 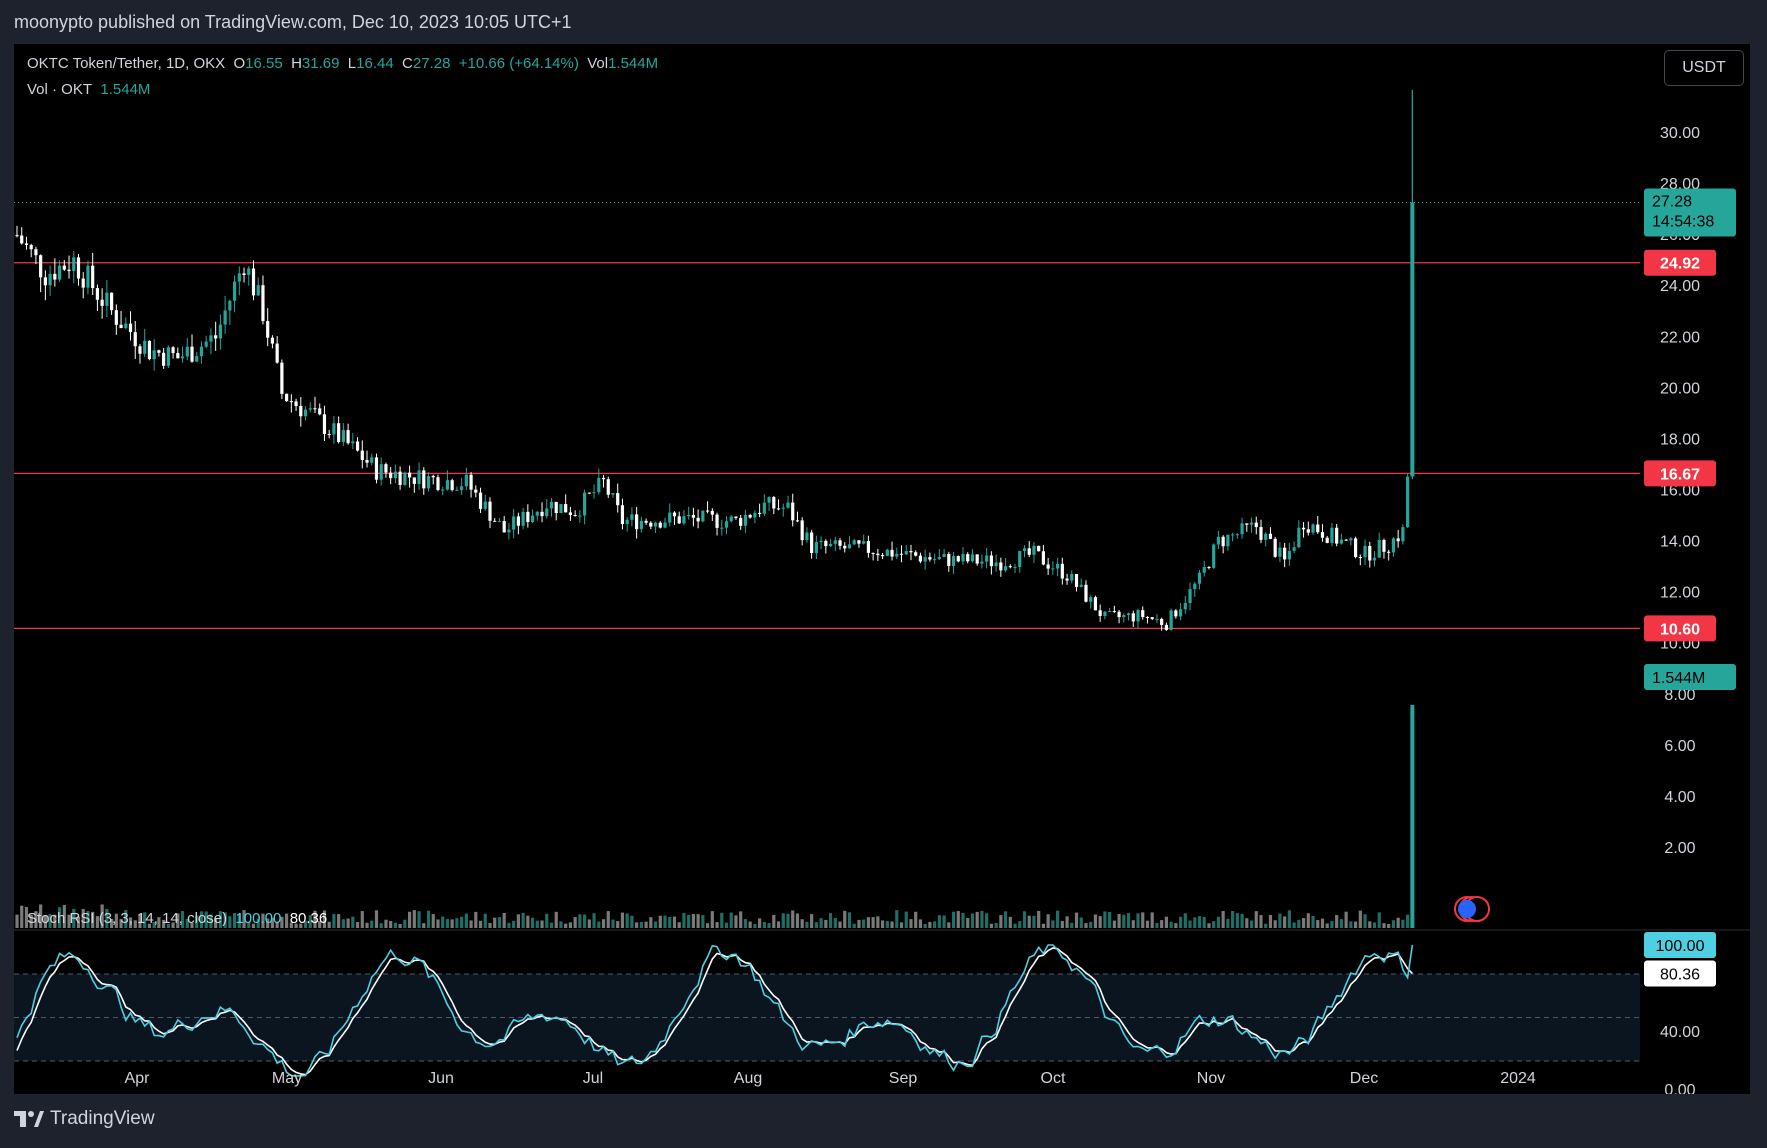 What do you see at coordinates (1679, 746) in the screenshot?
I see `price-tick-label: 6.00` at bounding box center [1679, 746].